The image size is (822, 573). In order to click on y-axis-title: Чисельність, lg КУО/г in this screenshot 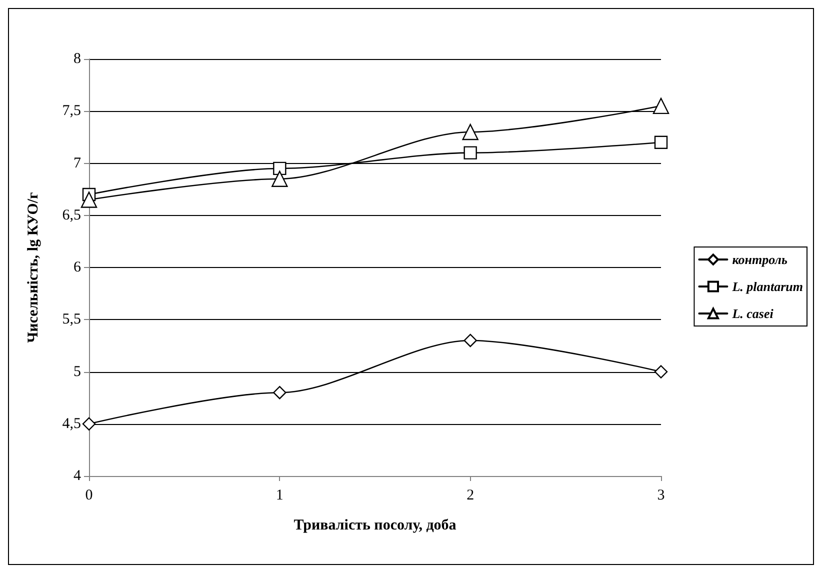, I will do `click(34, 267)`.